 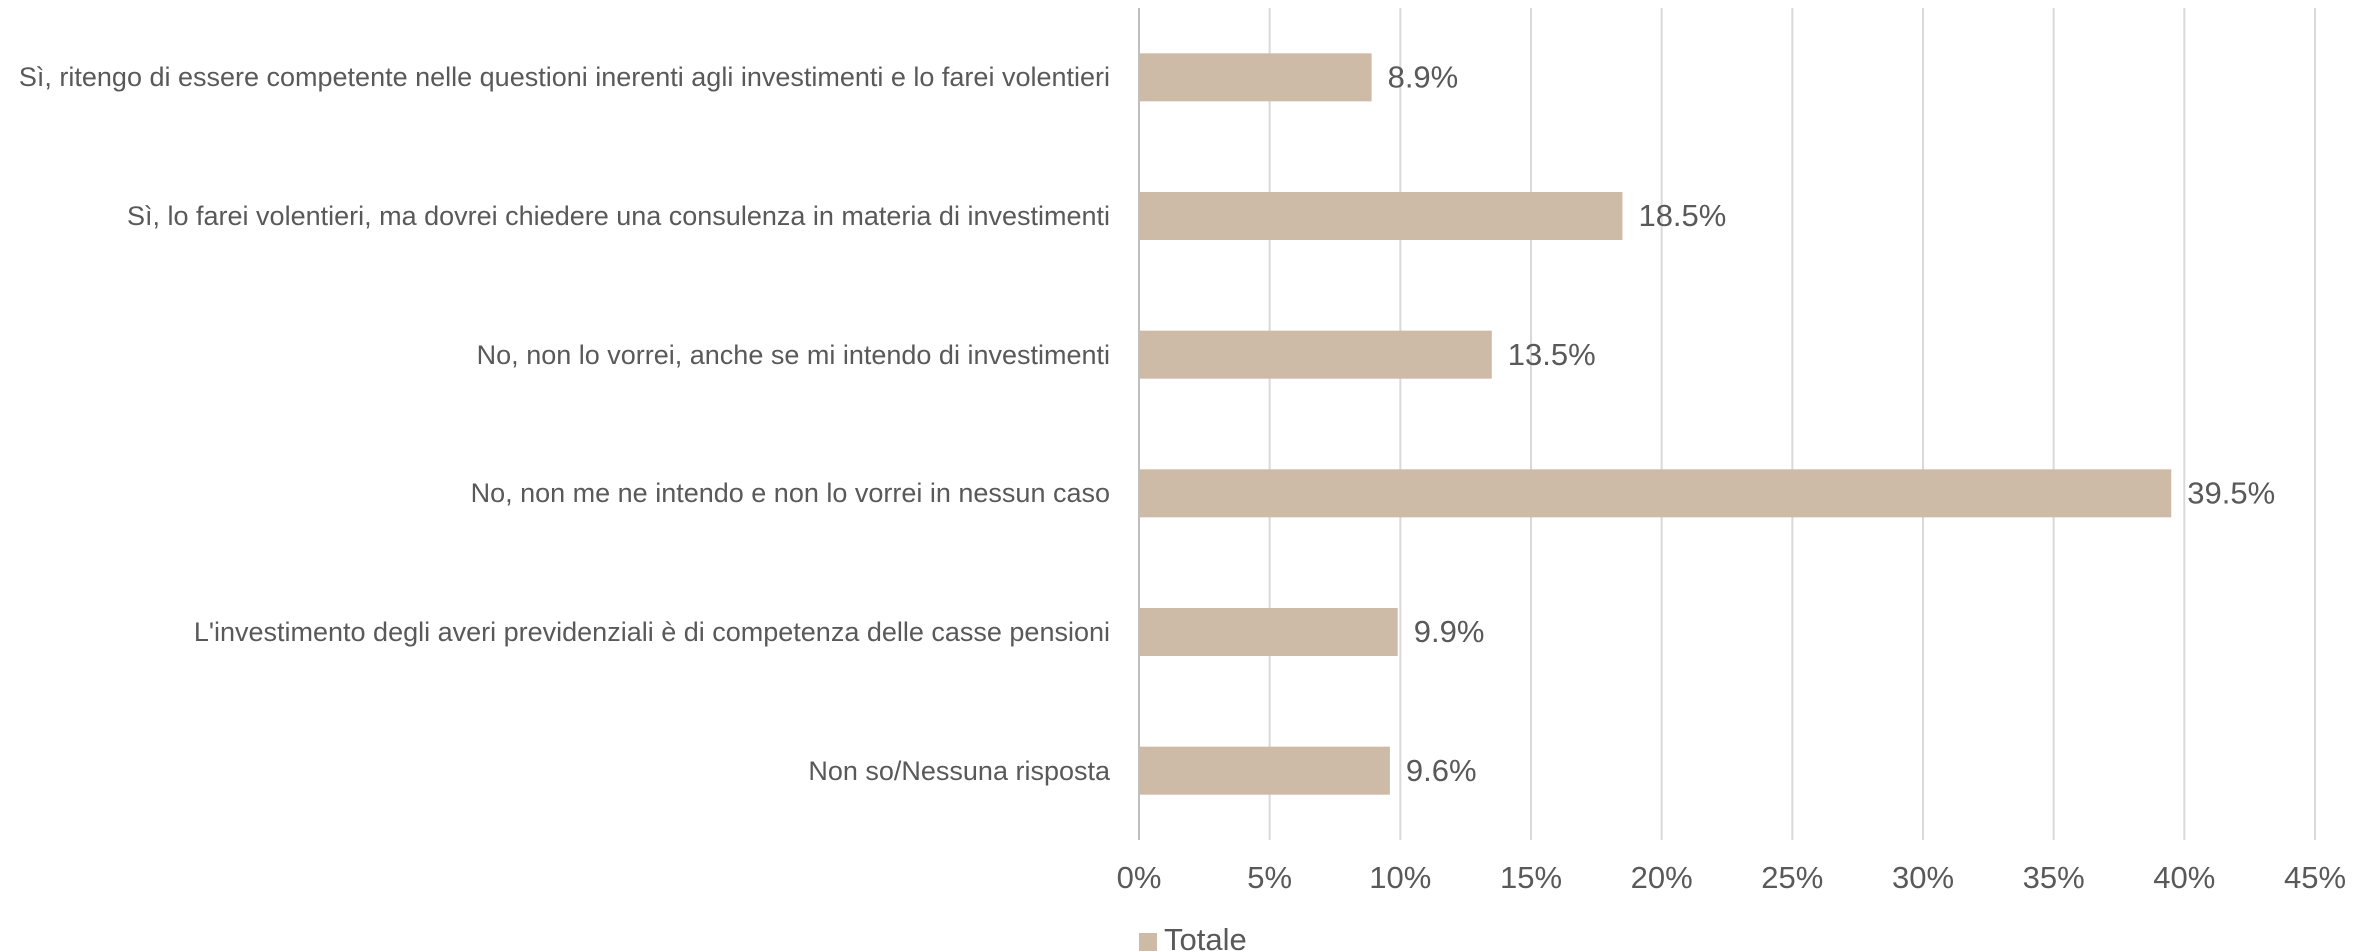 I want to click on x-tick-label: 25%, so click(x=1792, y=877).